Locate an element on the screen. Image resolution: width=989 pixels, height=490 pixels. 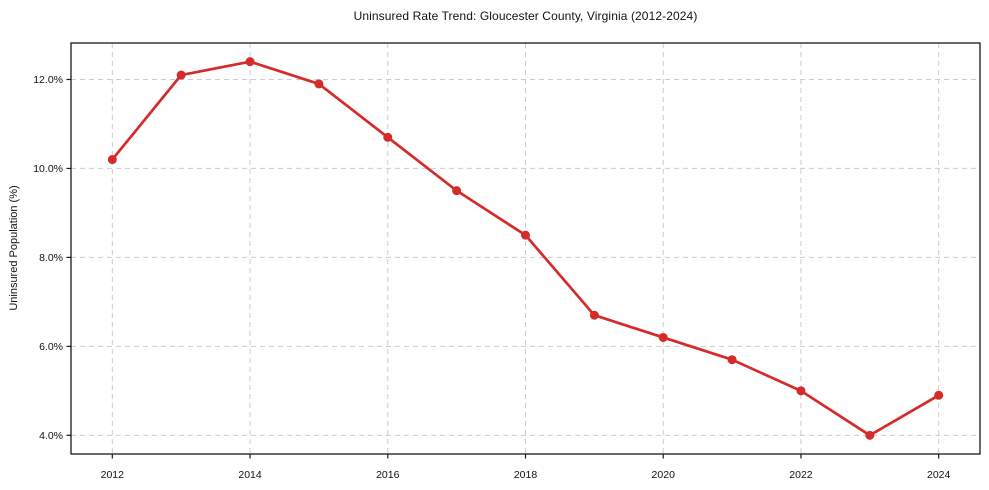
data-point-2017 is located at coordinates (457, 191).